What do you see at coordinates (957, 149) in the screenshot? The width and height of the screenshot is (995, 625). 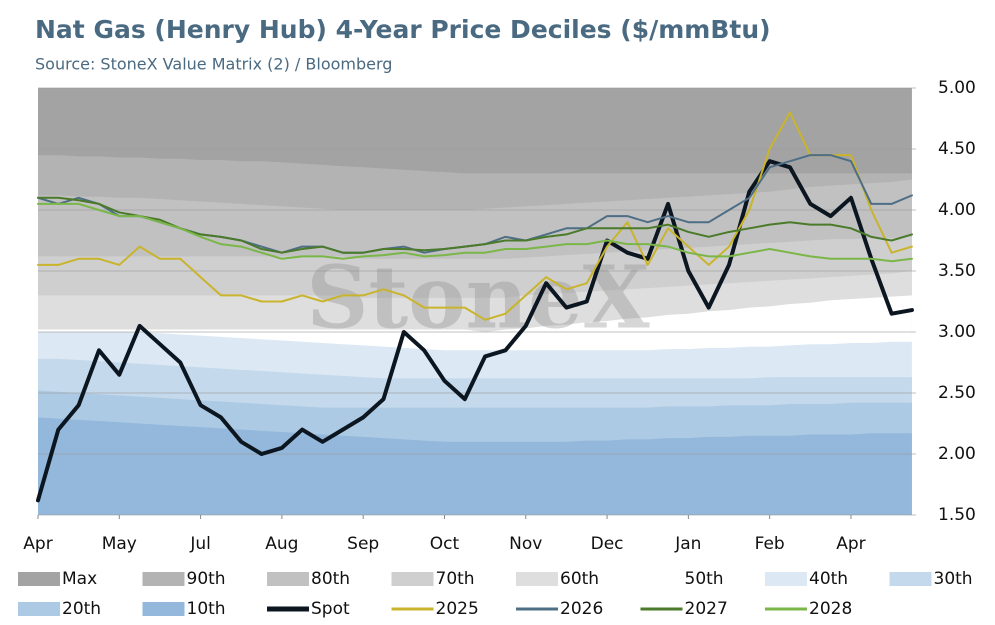 I see `y-tick-label: 4.50` at bounding box center [957, 149].